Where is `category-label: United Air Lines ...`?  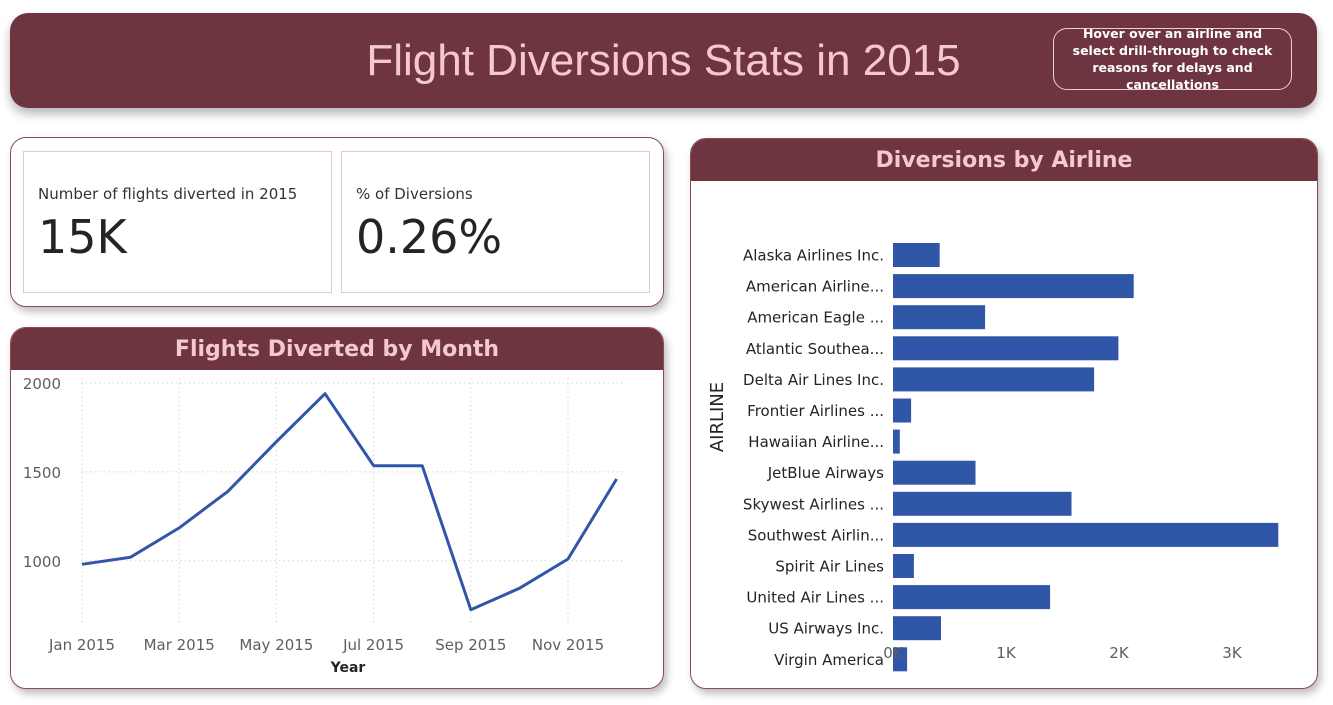
category-label: United Air Lines ... is located at coordinates (815, 598).